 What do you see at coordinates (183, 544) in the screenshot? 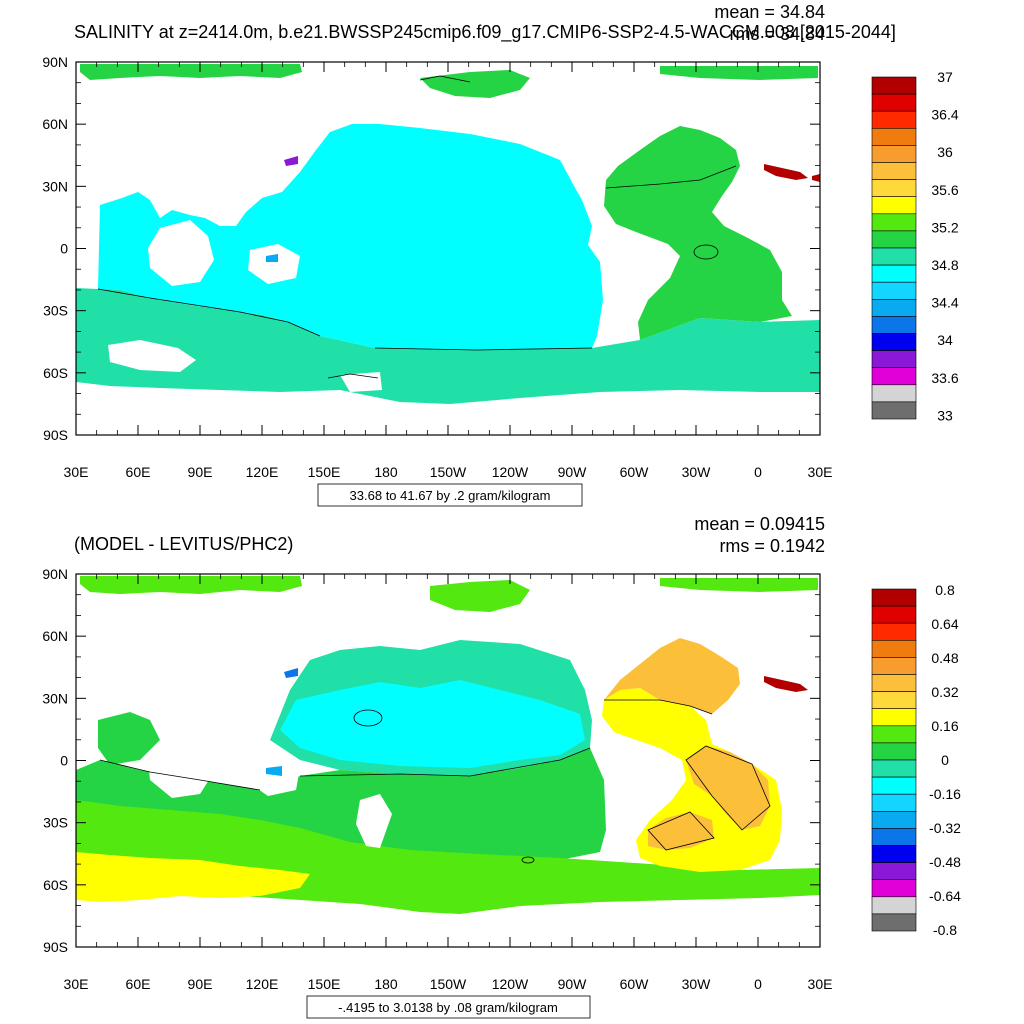
I see `panel2-title: (MODEL - LEVITUS/PHC2)` at bounding box center [183, 544].